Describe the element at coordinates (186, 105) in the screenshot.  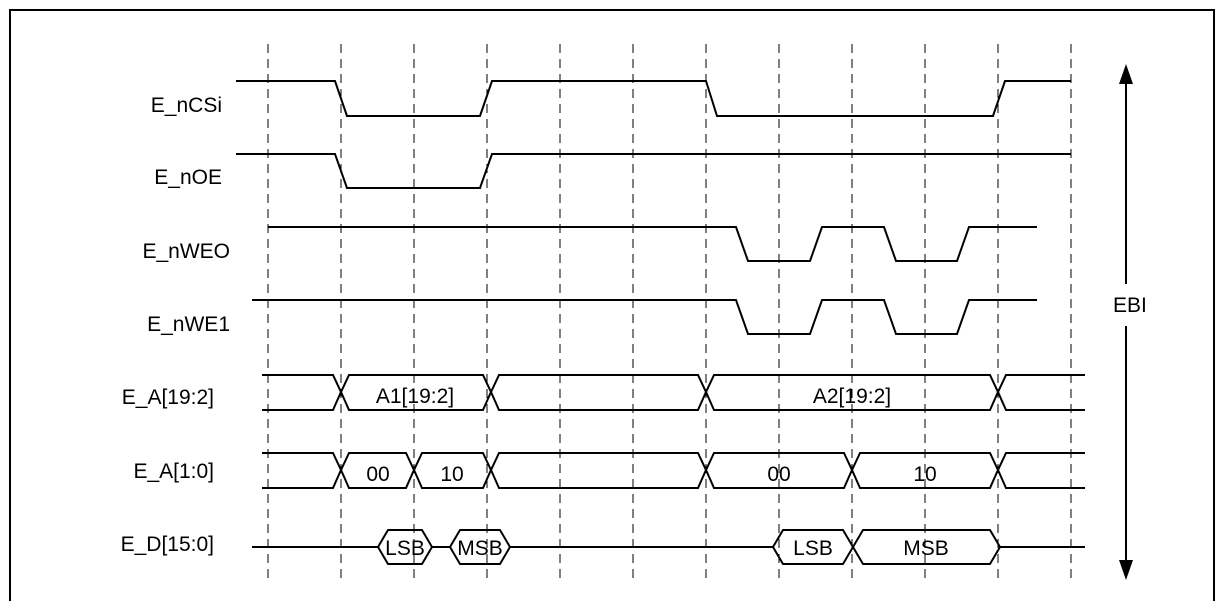
I see `signal-label-ncsi: E_nCSi` at that location.